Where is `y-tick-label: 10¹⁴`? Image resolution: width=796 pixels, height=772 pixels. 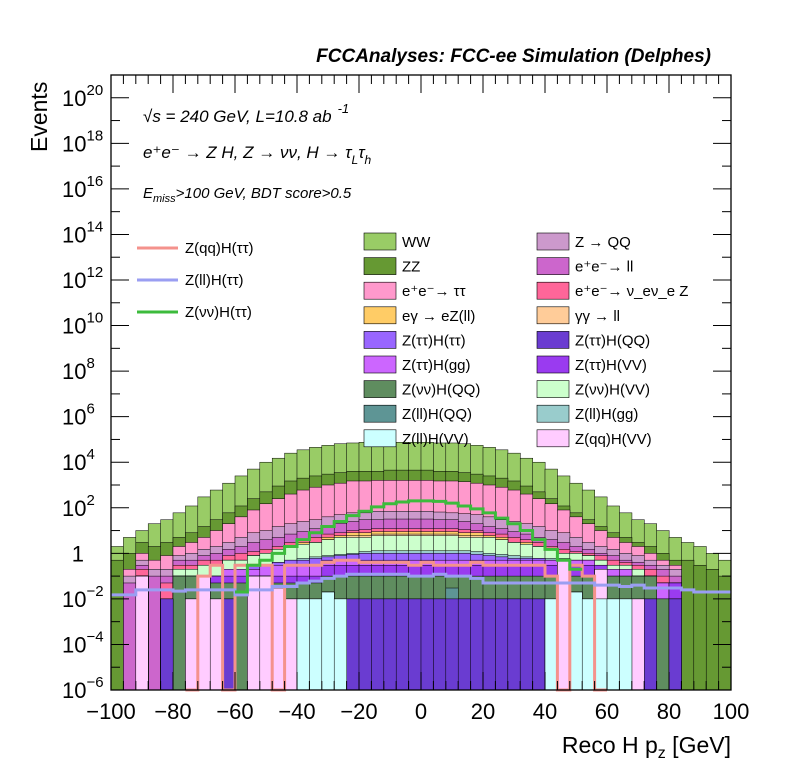
y-tick-label: 10¹⁴ is located at coordinates (82, 232).